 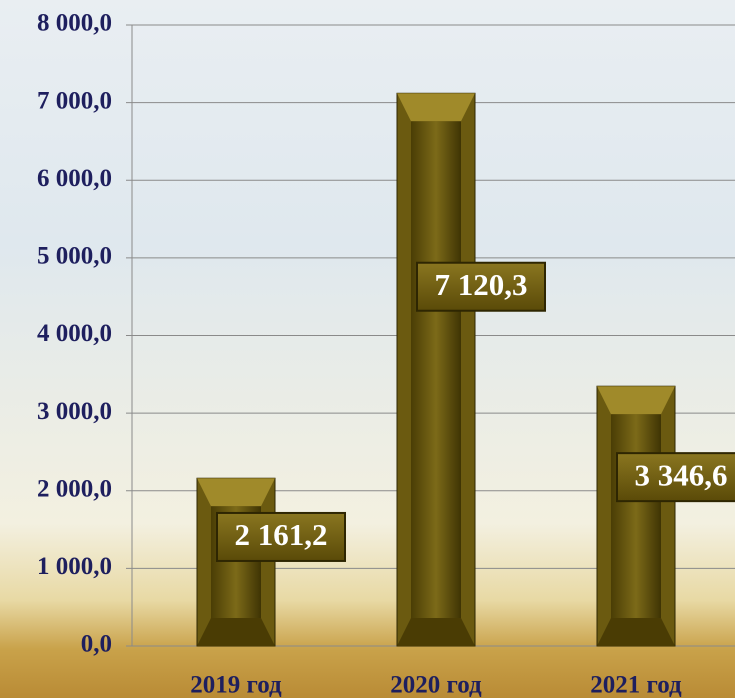 I want to click on value-label: 3 346,6, so click(x=681, y=474).